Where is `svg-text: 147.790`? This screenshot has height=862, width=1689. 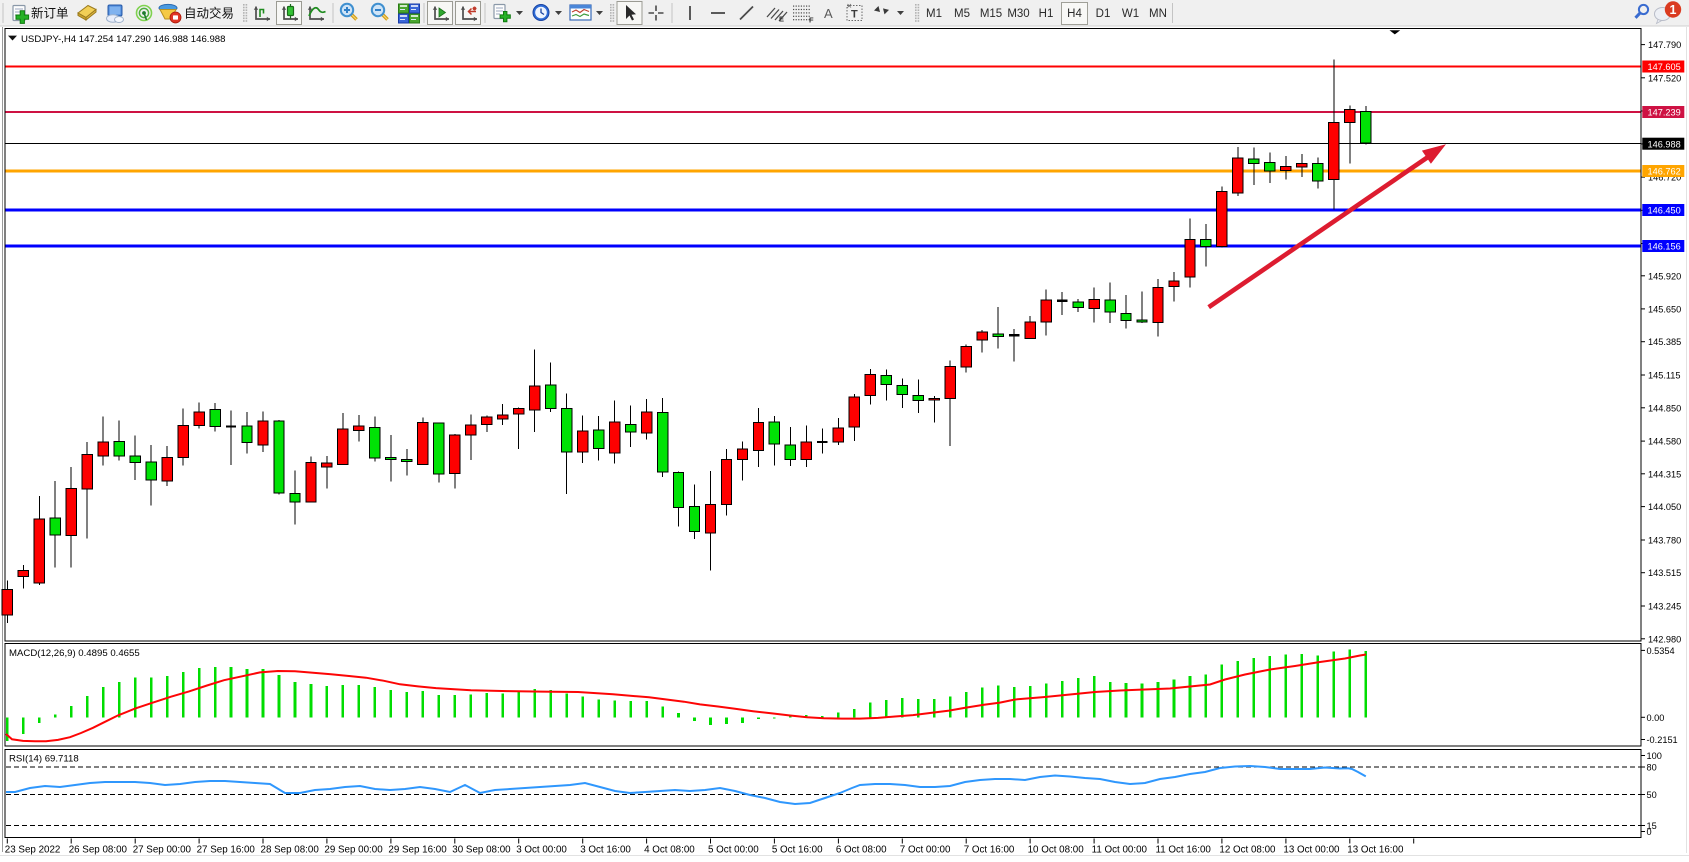 svg-text: 147.790 is located at coordinates (1664, 45).